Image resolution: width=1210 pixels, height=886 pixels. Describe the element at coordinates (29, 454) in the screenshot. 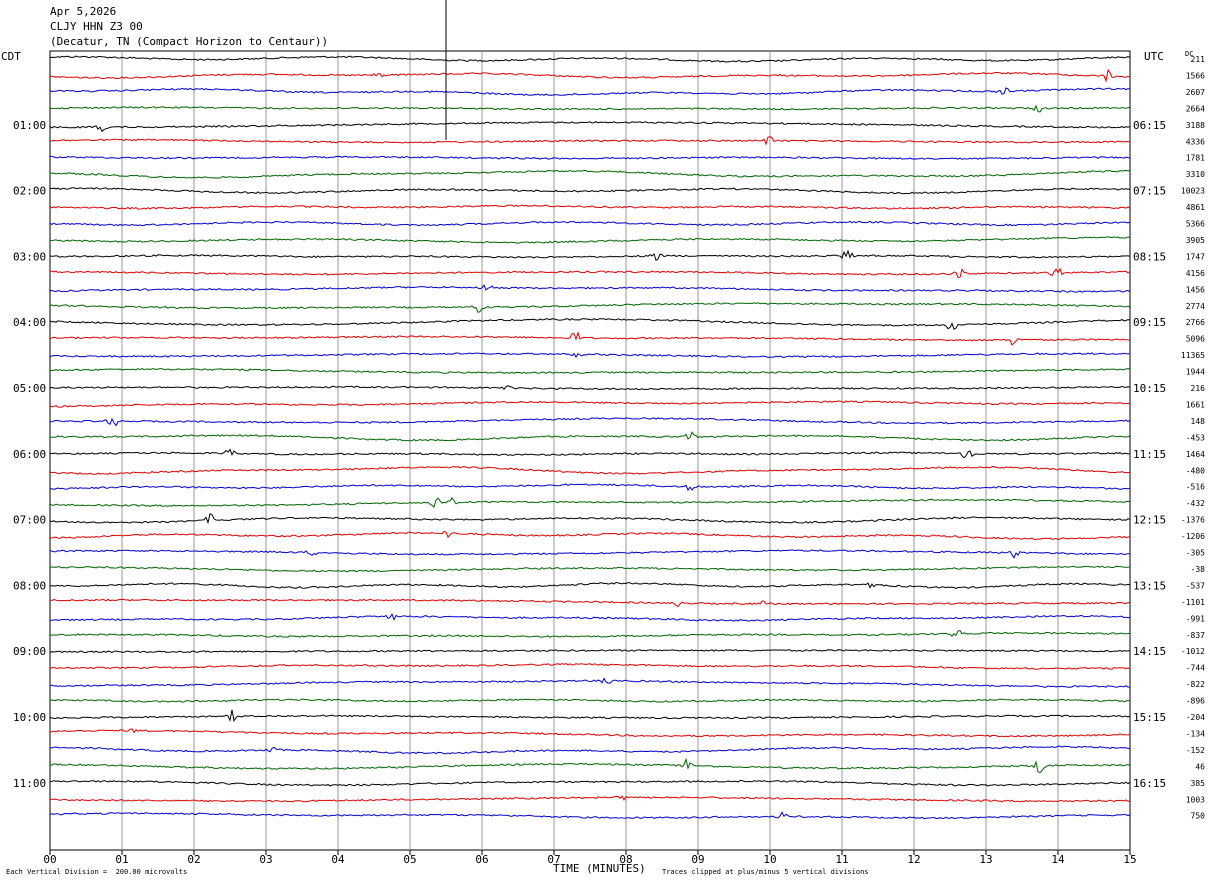

I see `left-hour-label: 06:00` at that location.